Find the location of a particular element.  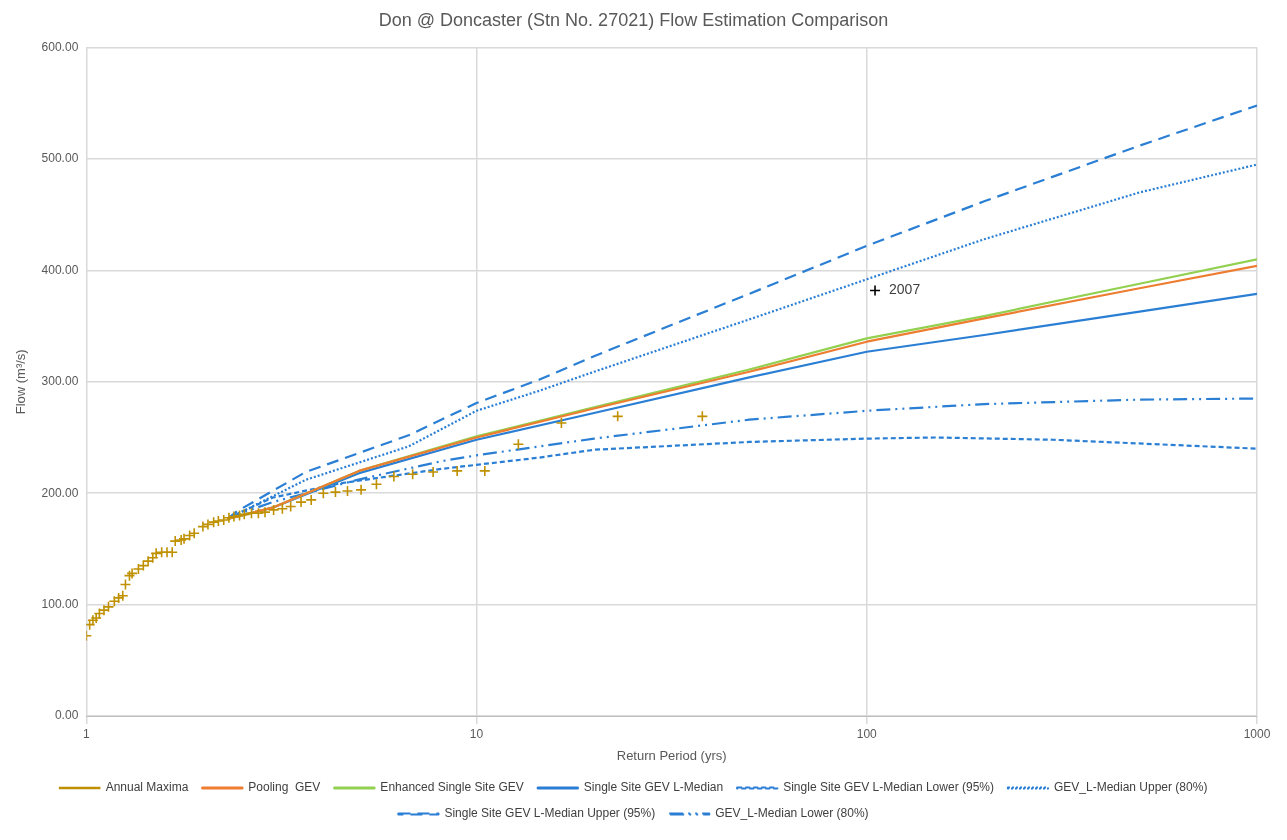

x-tick-label: 1000 is located at coordinates (1257, 733).